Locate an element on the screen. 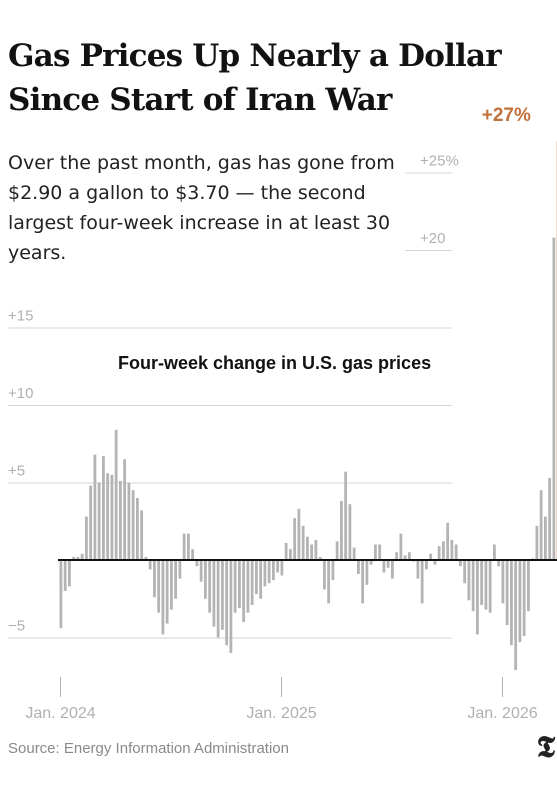 Image resolution: width=557 pixels, height=800 pixels. x-tick-label: Jan. 2026 is located at coordinates (502, 713).